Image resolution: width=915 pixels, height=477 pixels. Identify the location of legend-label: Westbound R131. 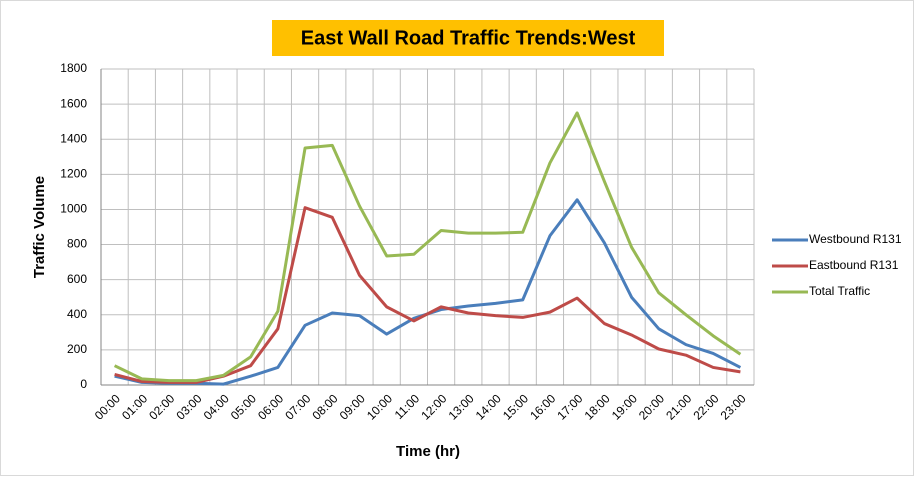
(855, 239).